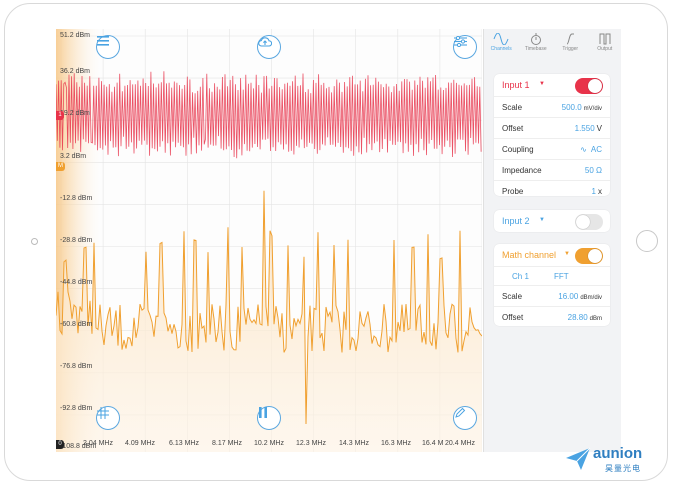  I want to click on pause-icon, so click(263, 412).